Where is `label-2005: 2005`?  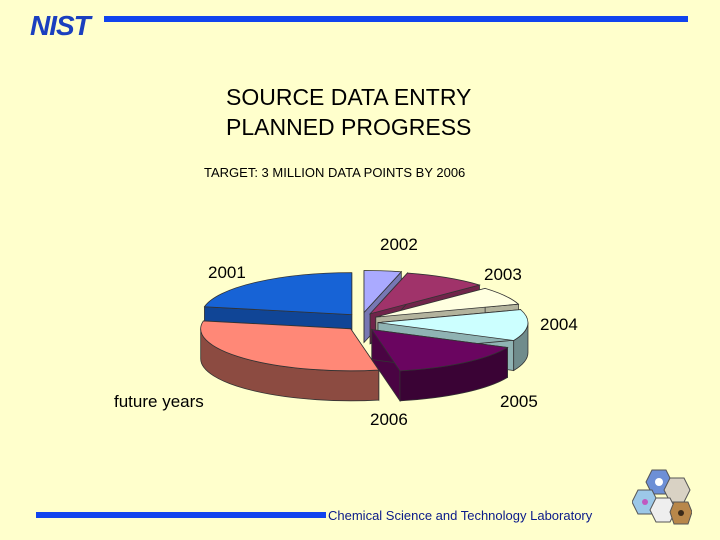 label-2005: 2005 is located at coordinates (519, 401).